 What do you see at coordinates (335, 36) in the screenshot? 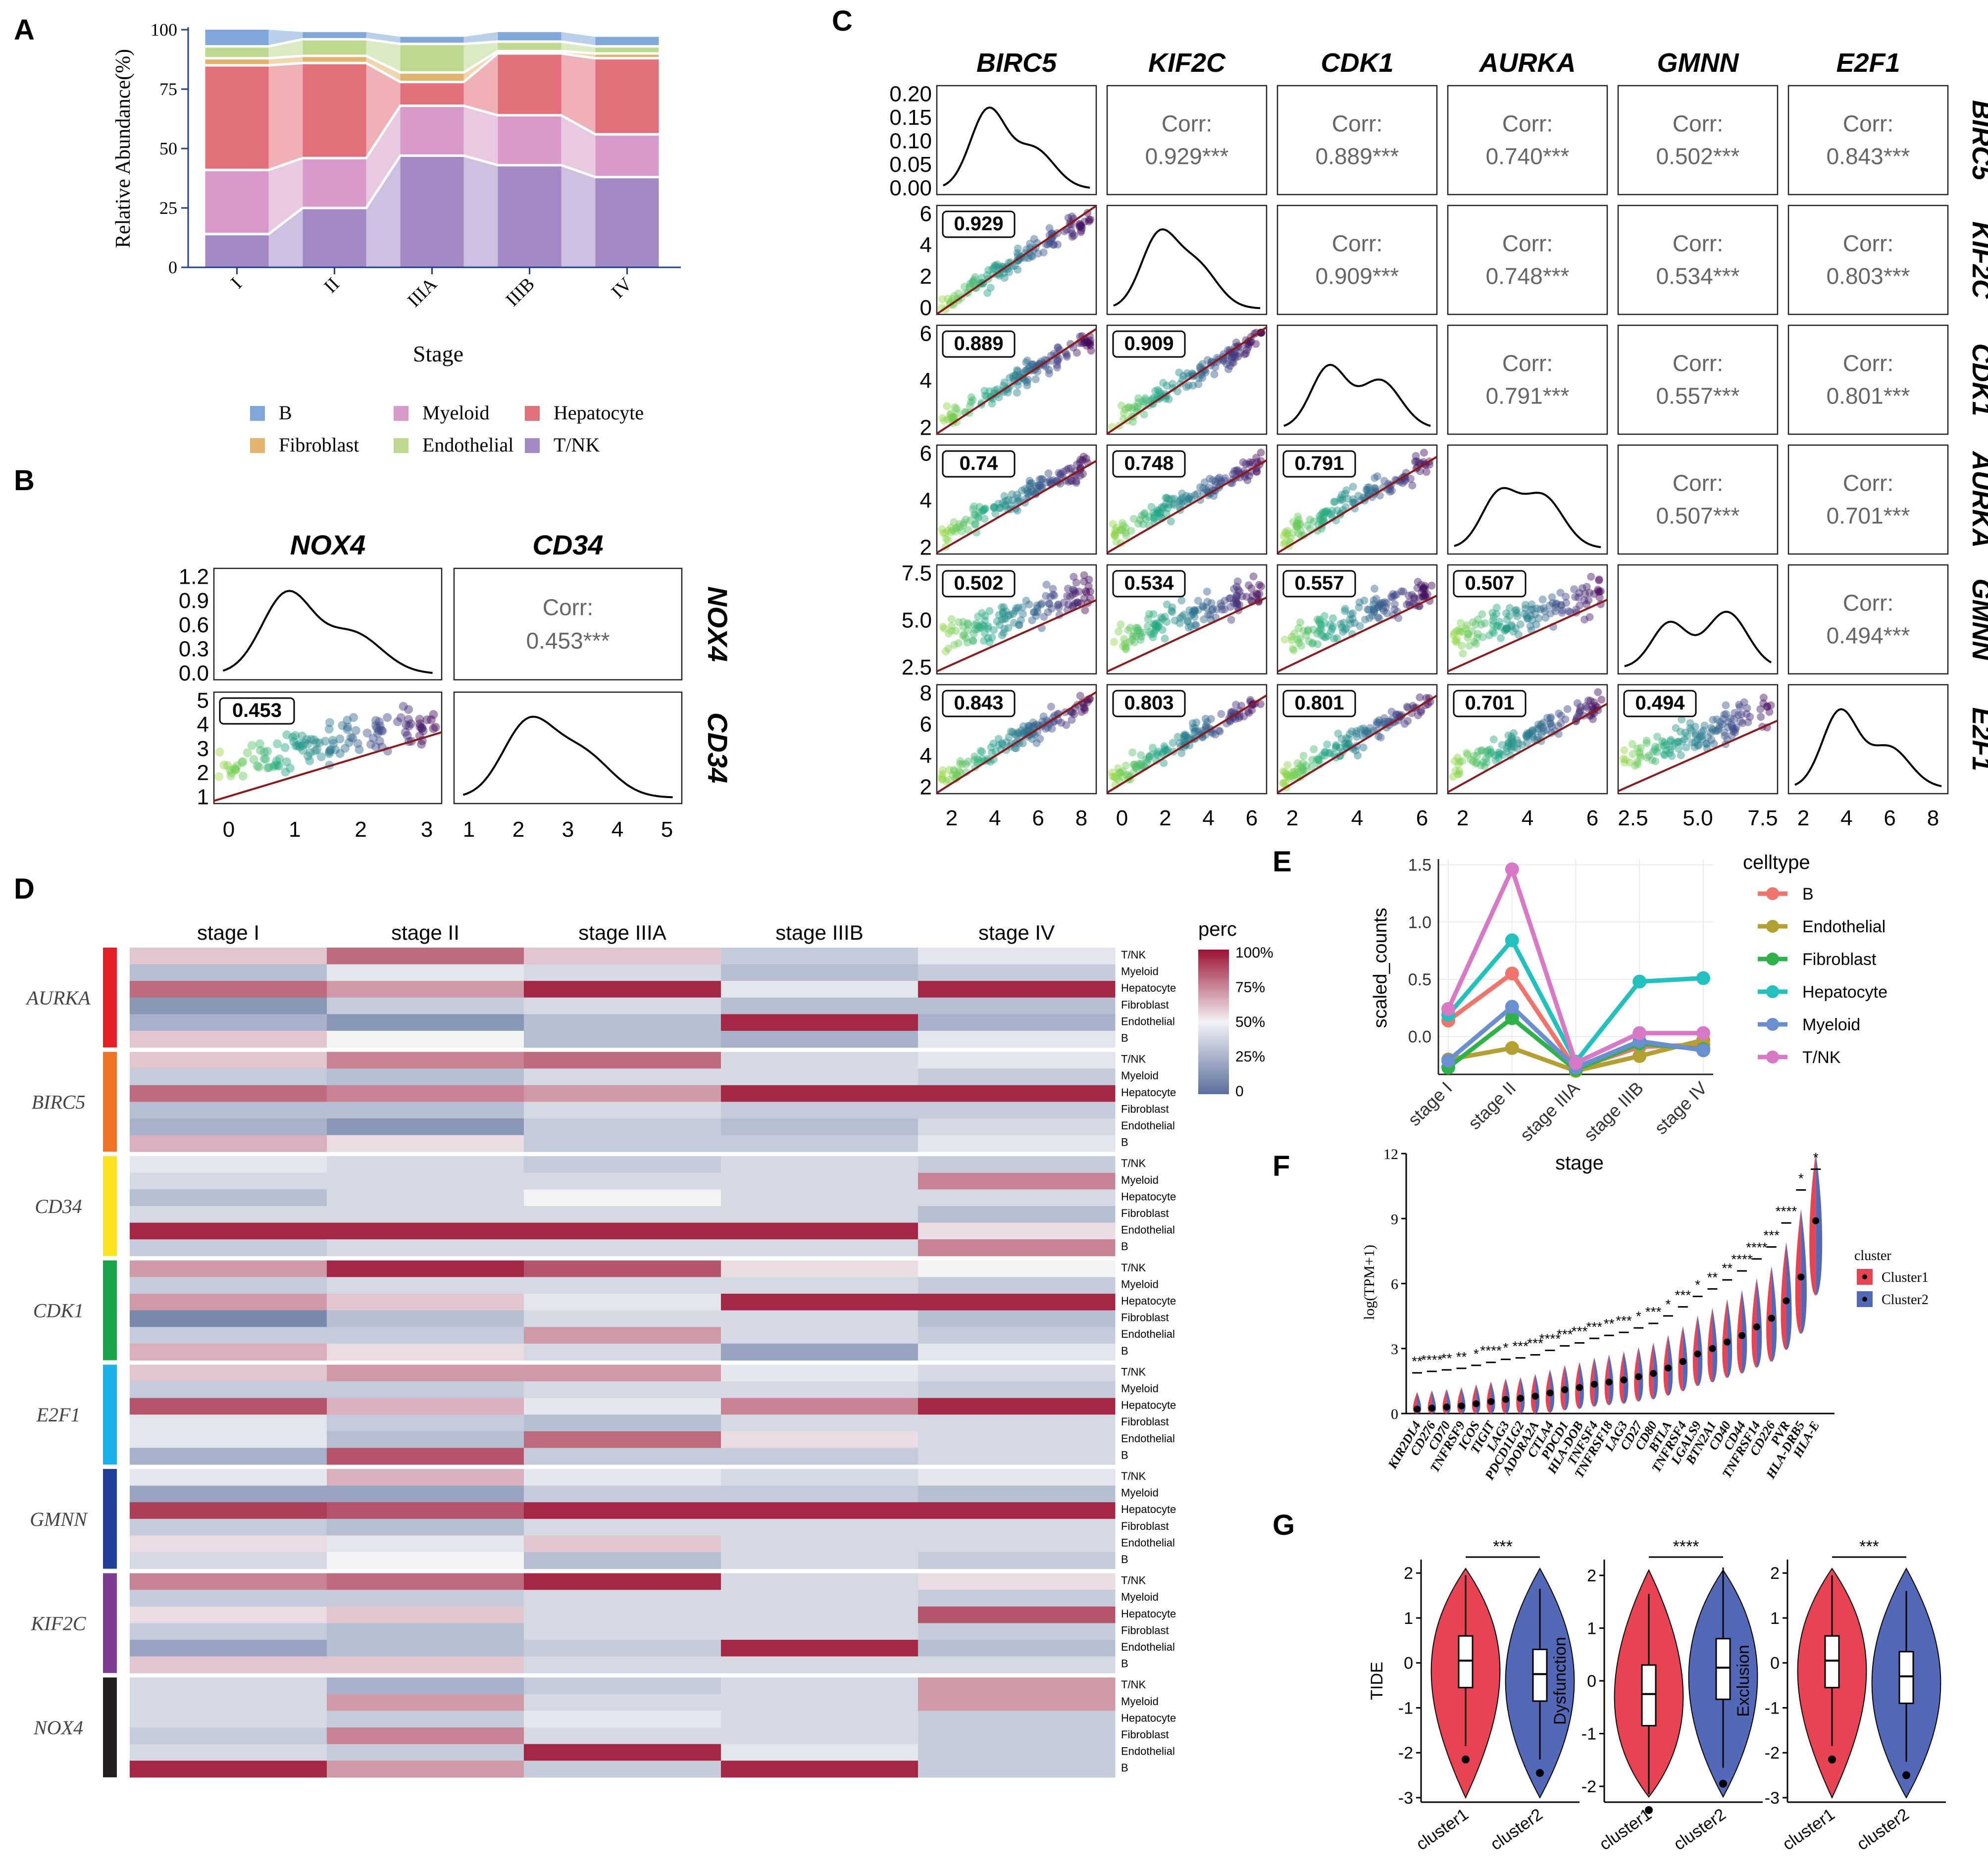
I see `bar-segment-B` at bounding box center [335, 36].